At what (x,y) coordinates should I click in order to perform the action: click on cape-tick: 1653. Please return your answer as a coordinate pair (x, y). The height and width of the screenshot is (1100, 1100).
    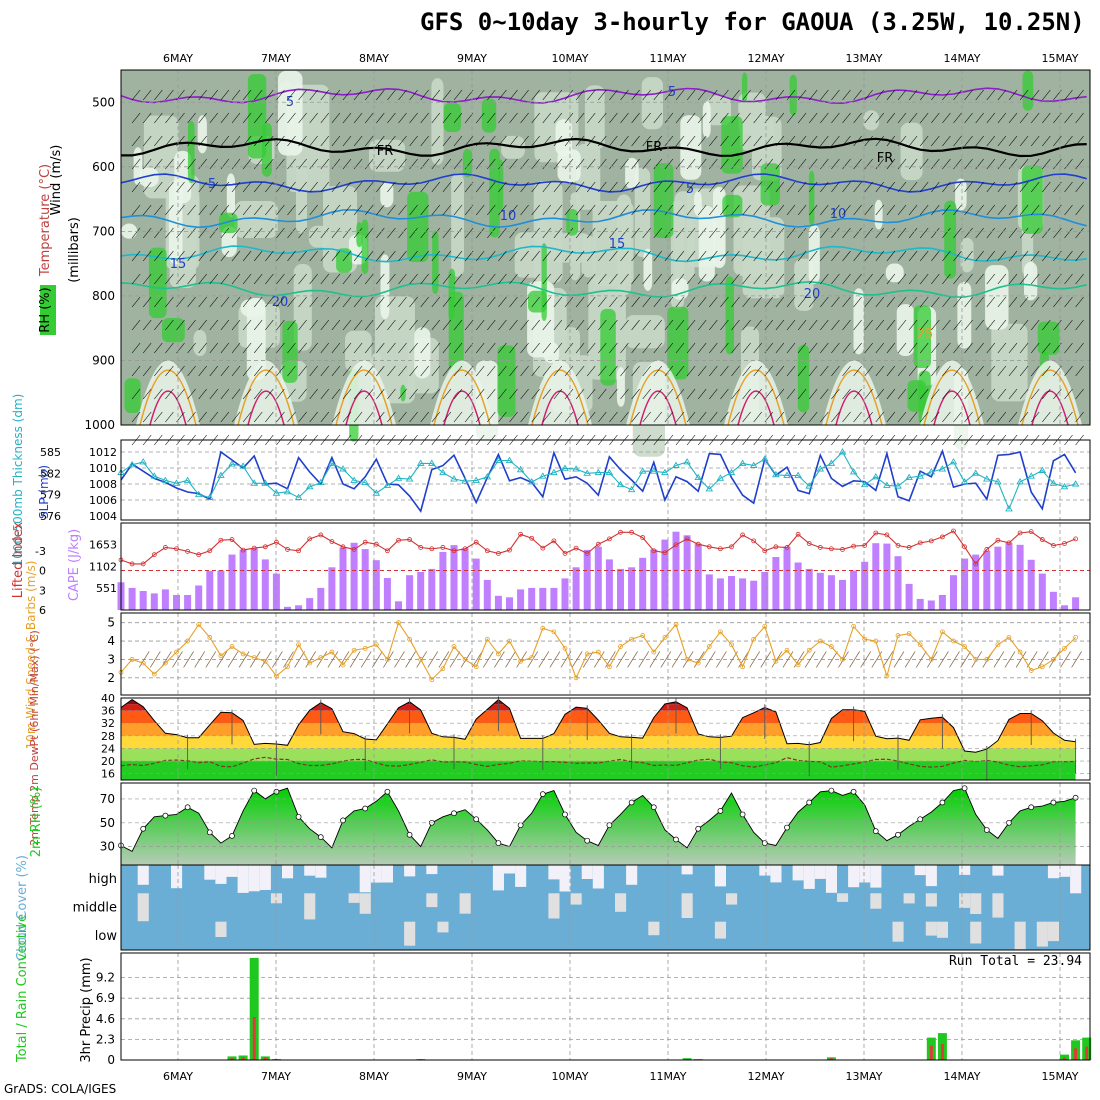
    Looking at the image, I should click on (103, 545).